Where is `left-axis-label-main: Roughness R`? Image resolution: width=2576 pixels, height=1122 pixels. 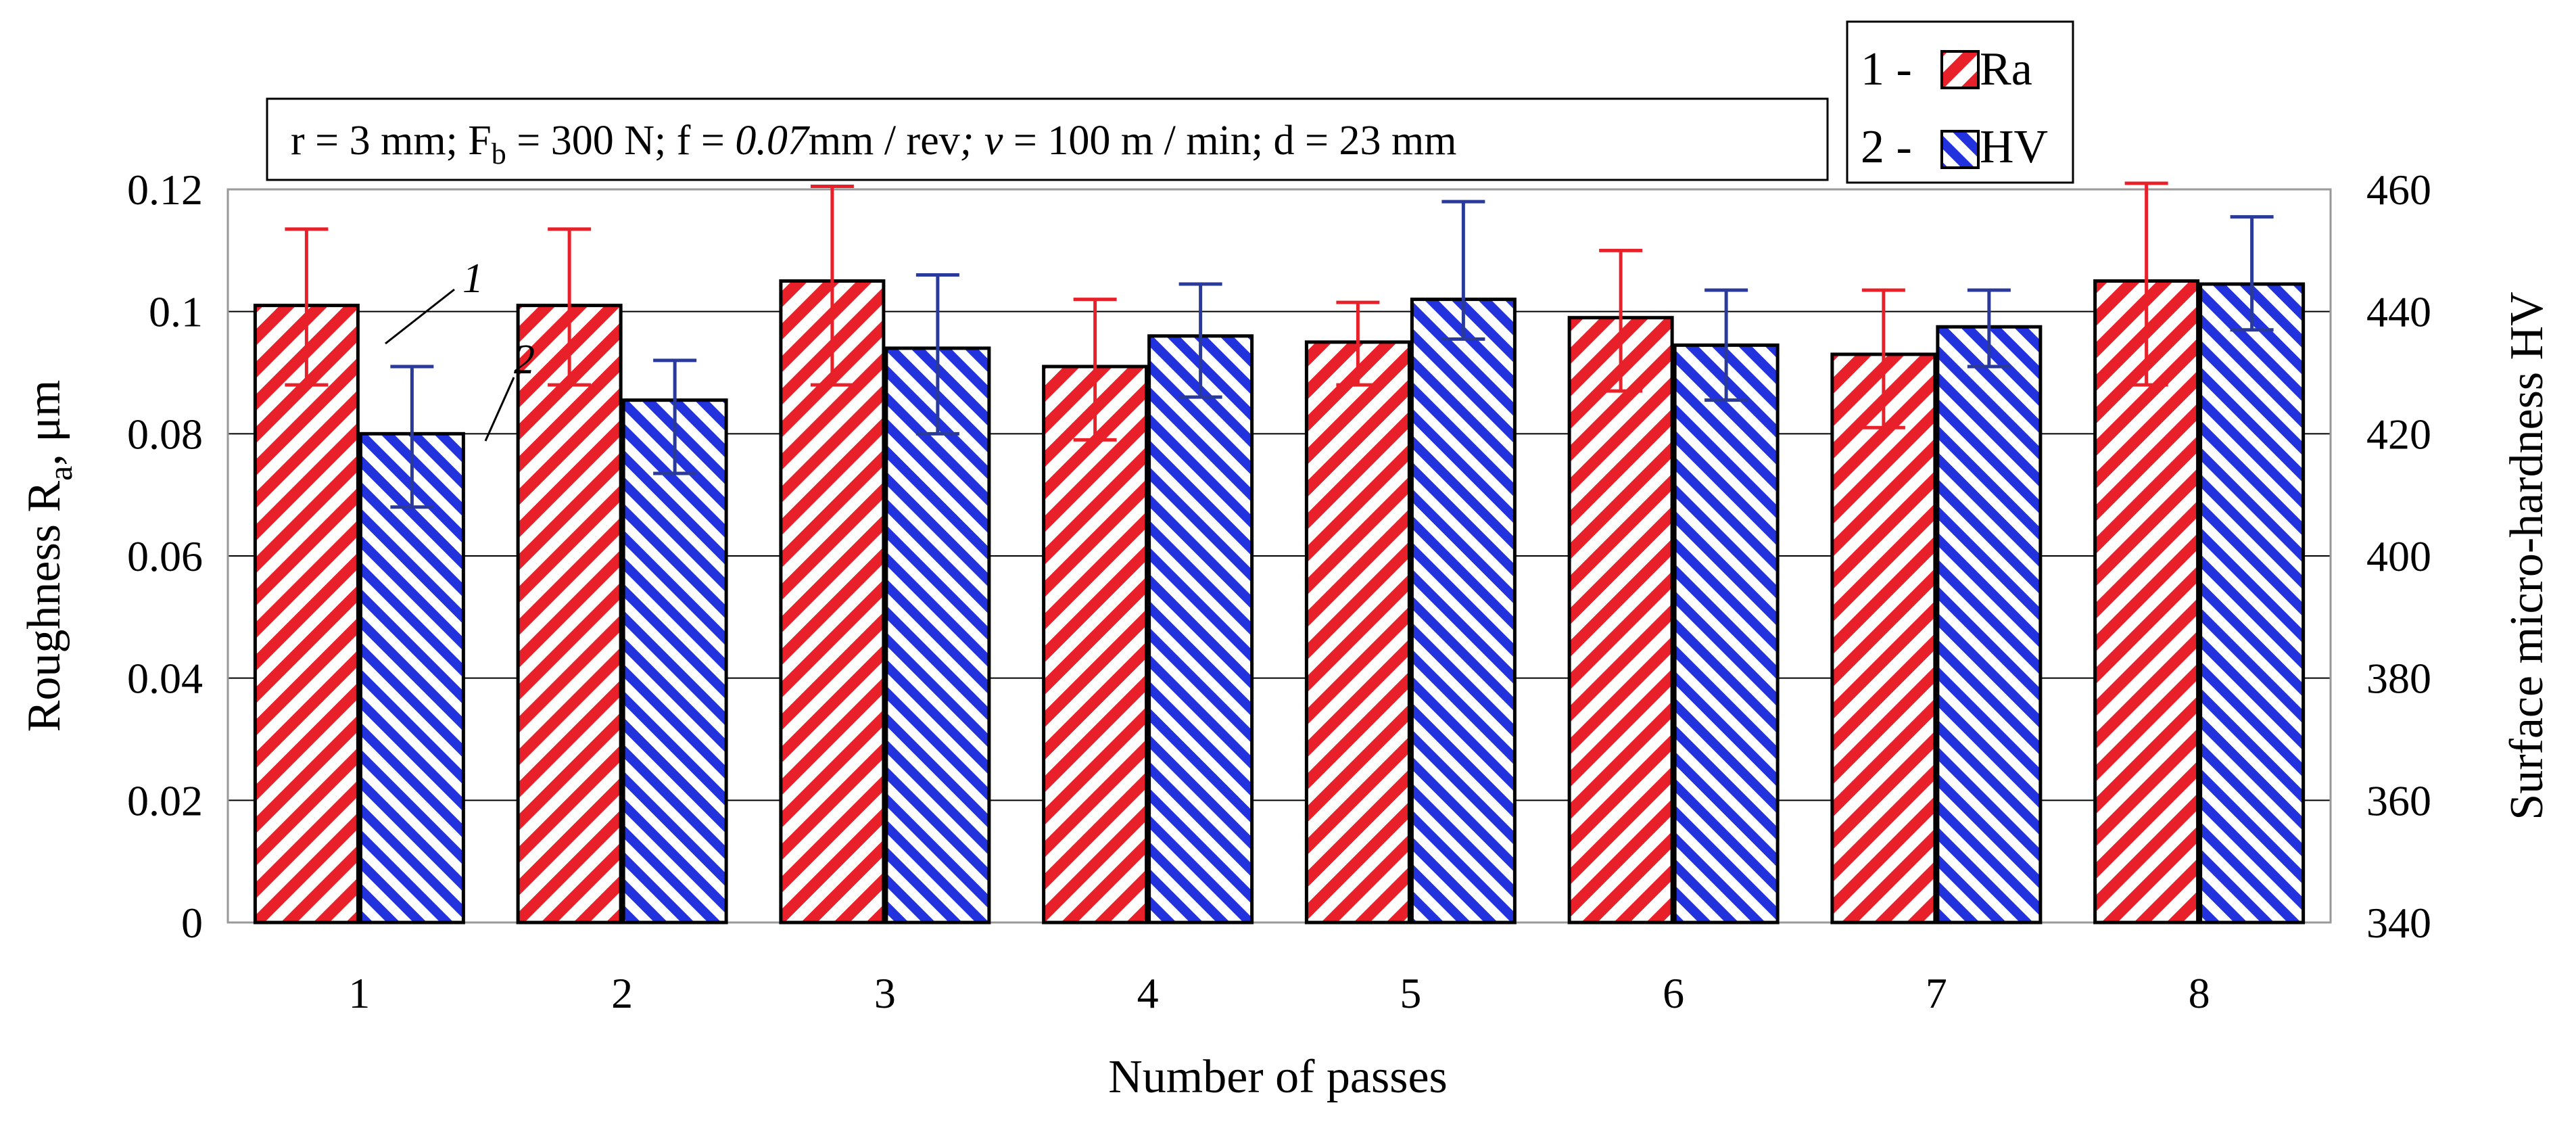
left-axis-label-main: Roughness R is located at coordinates (44, 606).